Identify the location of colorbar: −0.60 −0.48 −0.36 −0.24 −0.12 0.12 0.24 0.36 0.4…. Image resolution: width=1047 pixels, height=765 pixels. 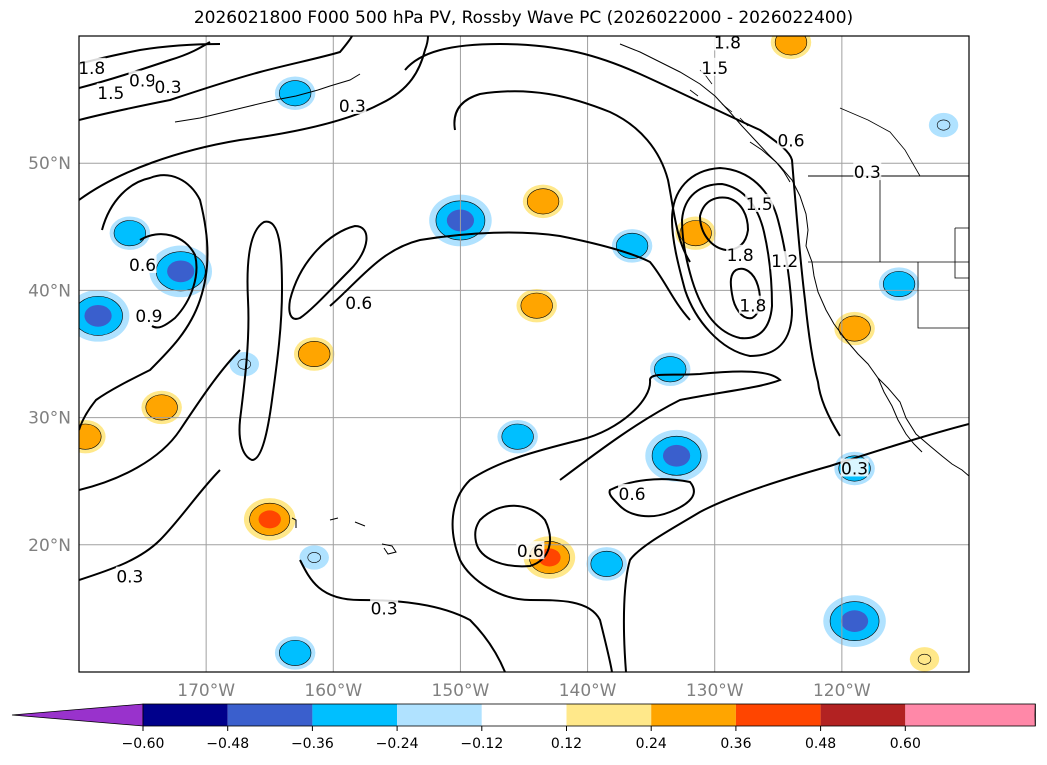
(523, 727).